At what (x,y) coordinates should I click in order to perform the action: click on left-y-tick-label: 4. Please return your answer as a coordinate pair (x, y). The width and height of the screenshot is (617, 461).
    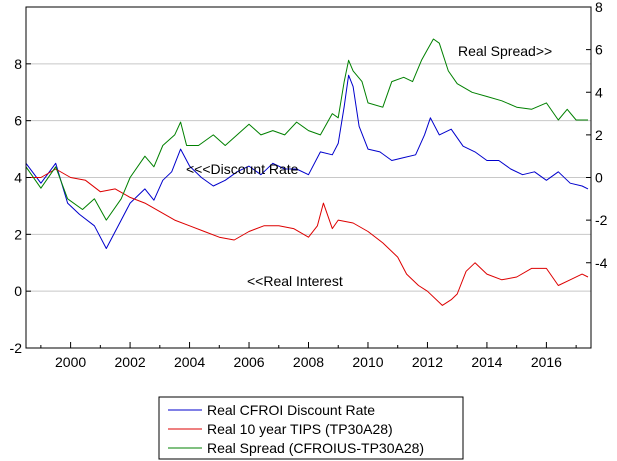
    Looking at the image, I should click on (18, 178).